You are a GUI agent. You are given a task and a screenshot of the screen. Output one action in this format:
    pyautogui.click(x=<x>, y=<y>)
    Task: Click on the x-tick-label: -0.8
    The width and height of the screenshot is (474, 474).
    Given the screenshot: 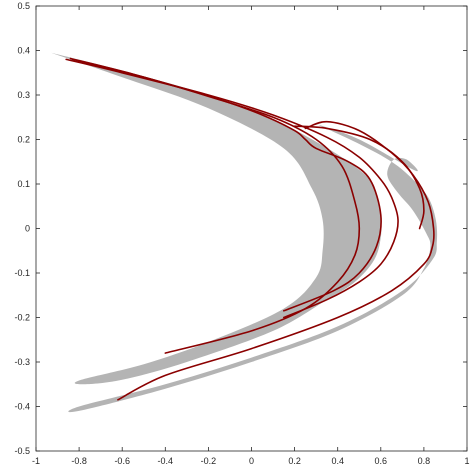 What is the action you would take?
    pyautogui.click(x=79, y=461)
    